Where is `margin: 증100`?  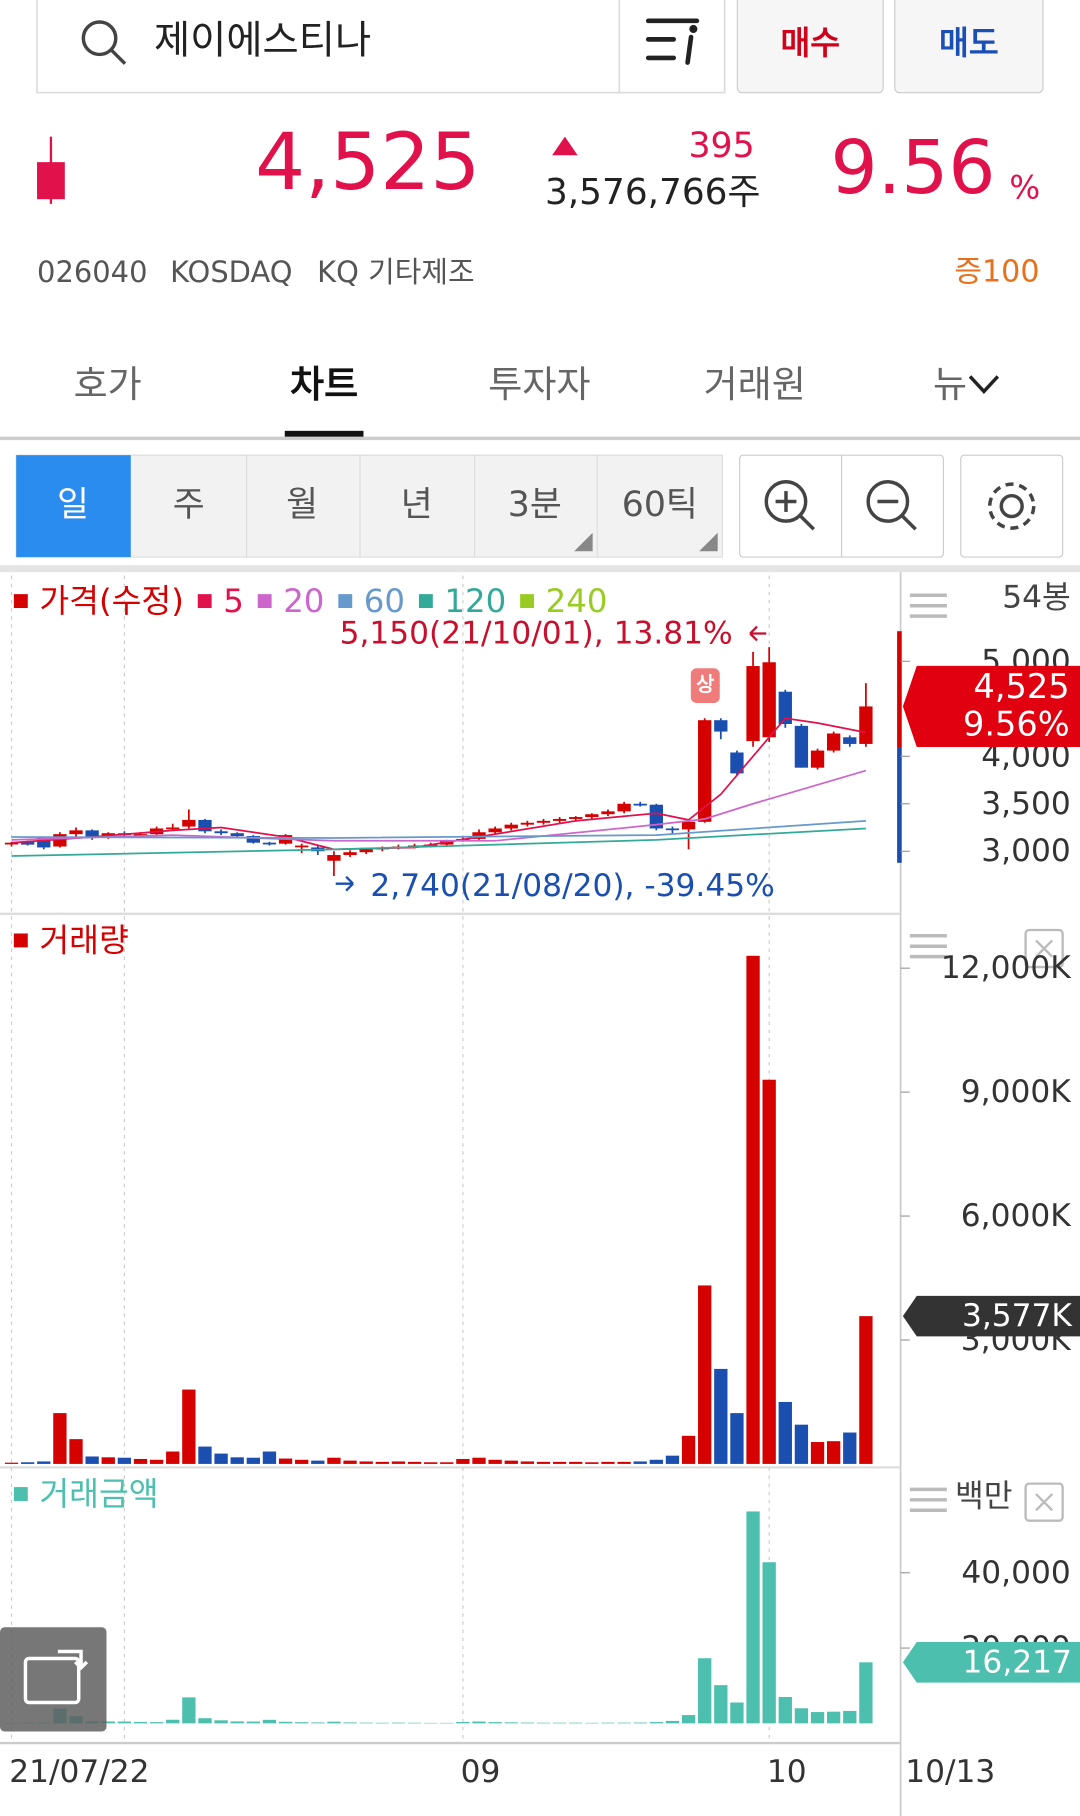
margin: 증100 is located at coordinates (996, 272).